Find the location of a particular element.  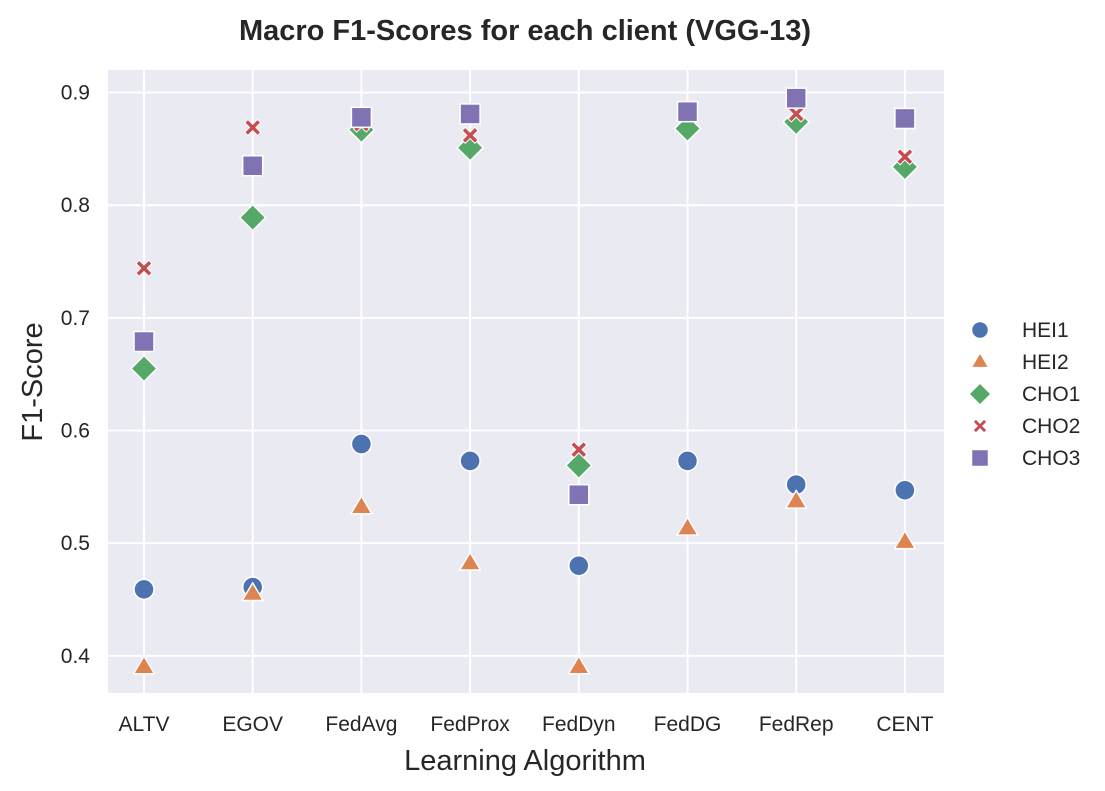

legend-label: CHO2 is located at coordinates (1051, 426).